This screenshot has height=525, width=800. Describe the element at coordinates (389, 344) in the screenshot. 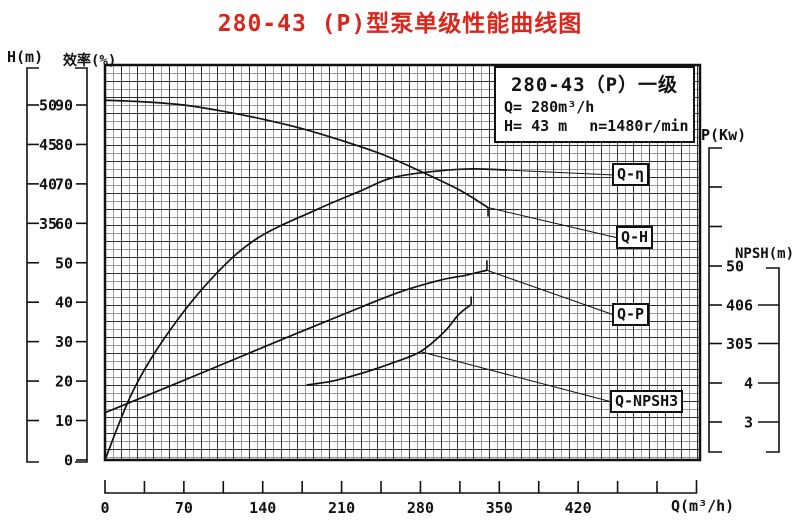

I see `curve-q_npsh3` at that location.